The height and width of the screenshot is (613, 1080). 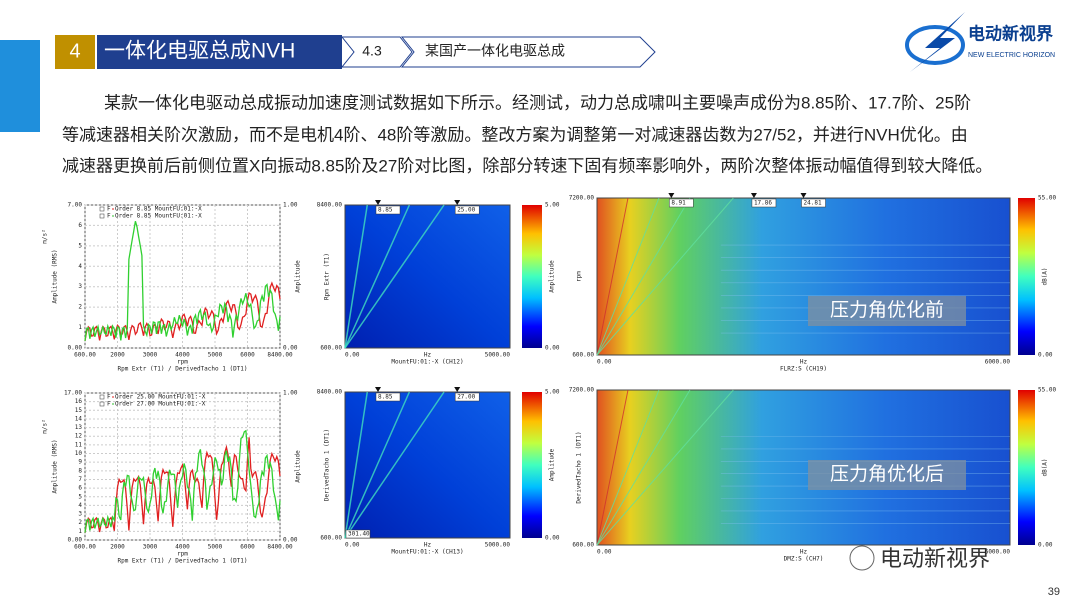 I want to click on label: 6000.00, so click(x=998, y=362).